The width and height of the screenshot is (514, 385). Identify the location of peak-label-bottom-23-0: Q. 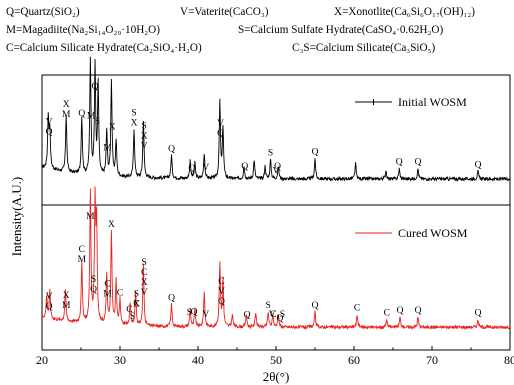
(315, 306).